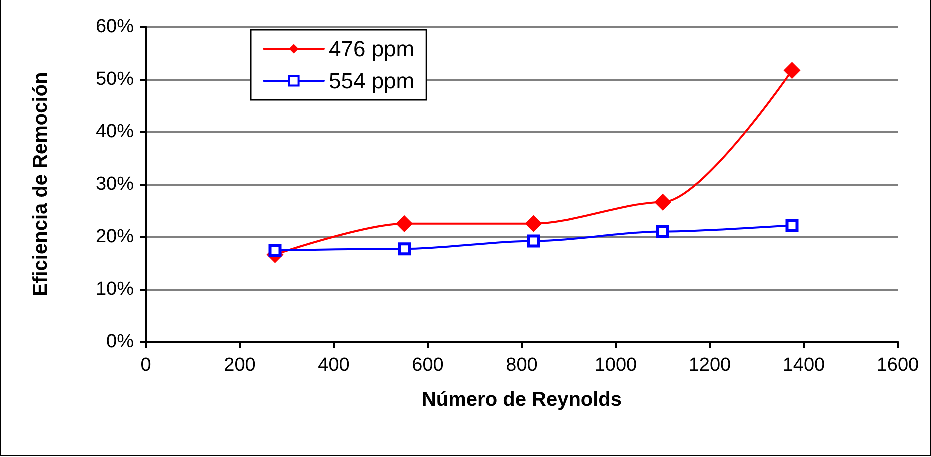 The width and height of the screenshot is (931, 457). I want to click on legend-label: 554 ppm, so click(372, 81).